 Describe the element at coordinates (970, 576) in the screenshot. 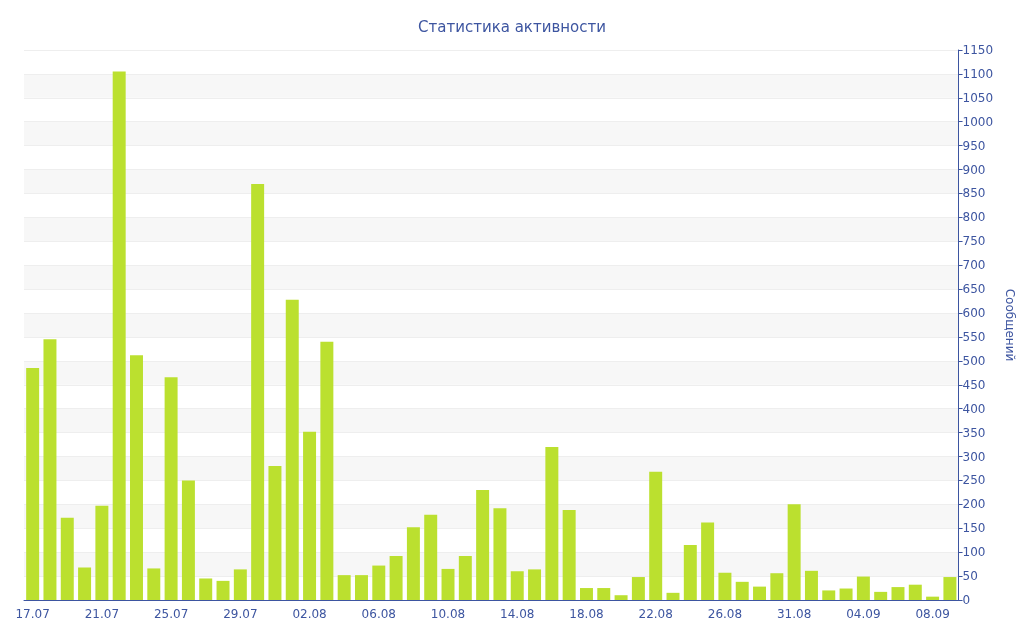

I see `y-tick-label: 50` at that location.